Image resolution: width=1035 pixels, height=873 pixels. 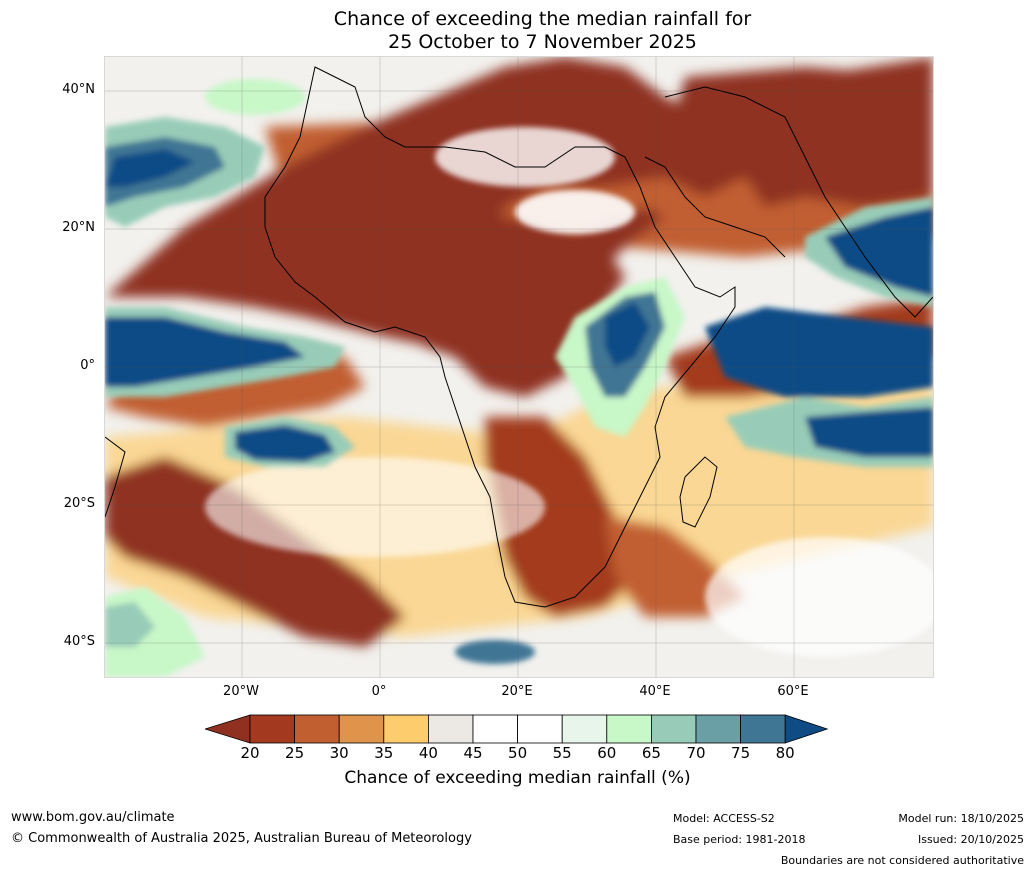 What do you see at coordinates (741, 753) in the screenshot?
I see `colorbar-tick-label: 75` at bounding box center [741, 753].